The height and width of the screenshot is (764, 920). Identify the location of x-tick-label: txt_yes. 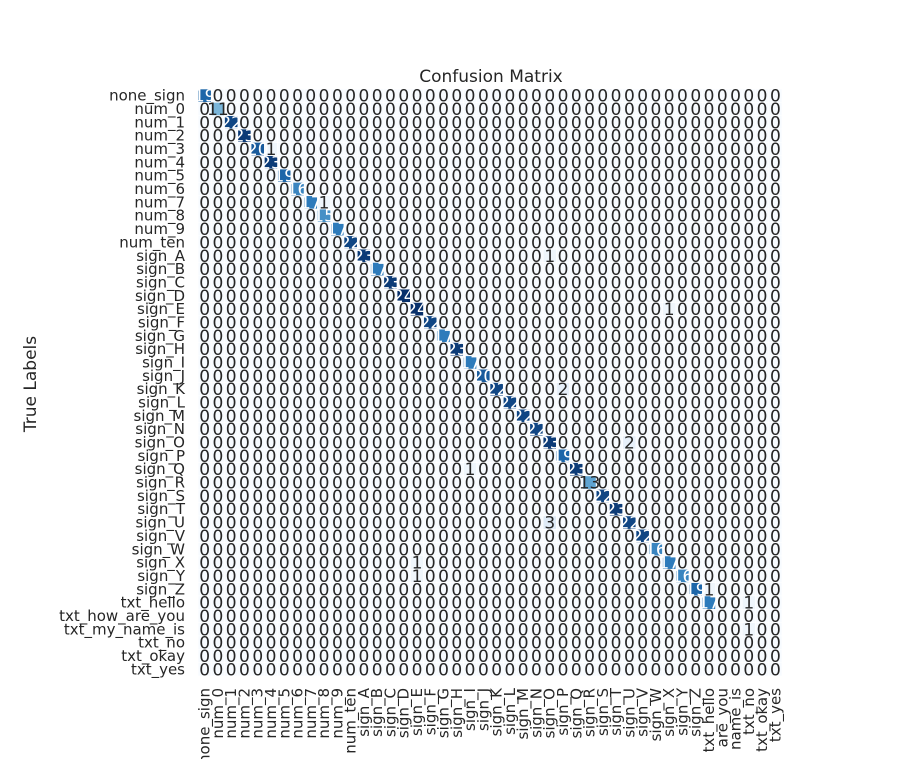
(775, 715).